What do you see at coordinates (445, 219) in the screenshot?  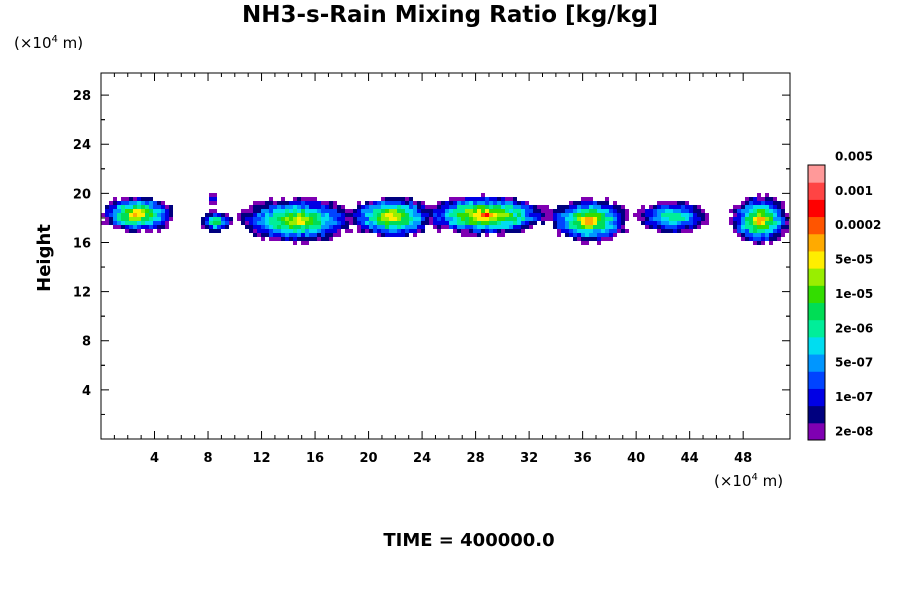 I see `heatmap-field` at bounding box center [445, 219].